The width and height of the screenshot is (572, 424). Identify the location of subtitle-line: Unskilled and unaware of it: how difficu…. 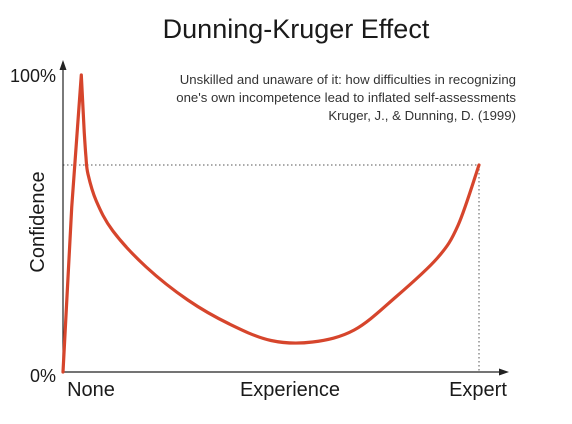
(348, 79).